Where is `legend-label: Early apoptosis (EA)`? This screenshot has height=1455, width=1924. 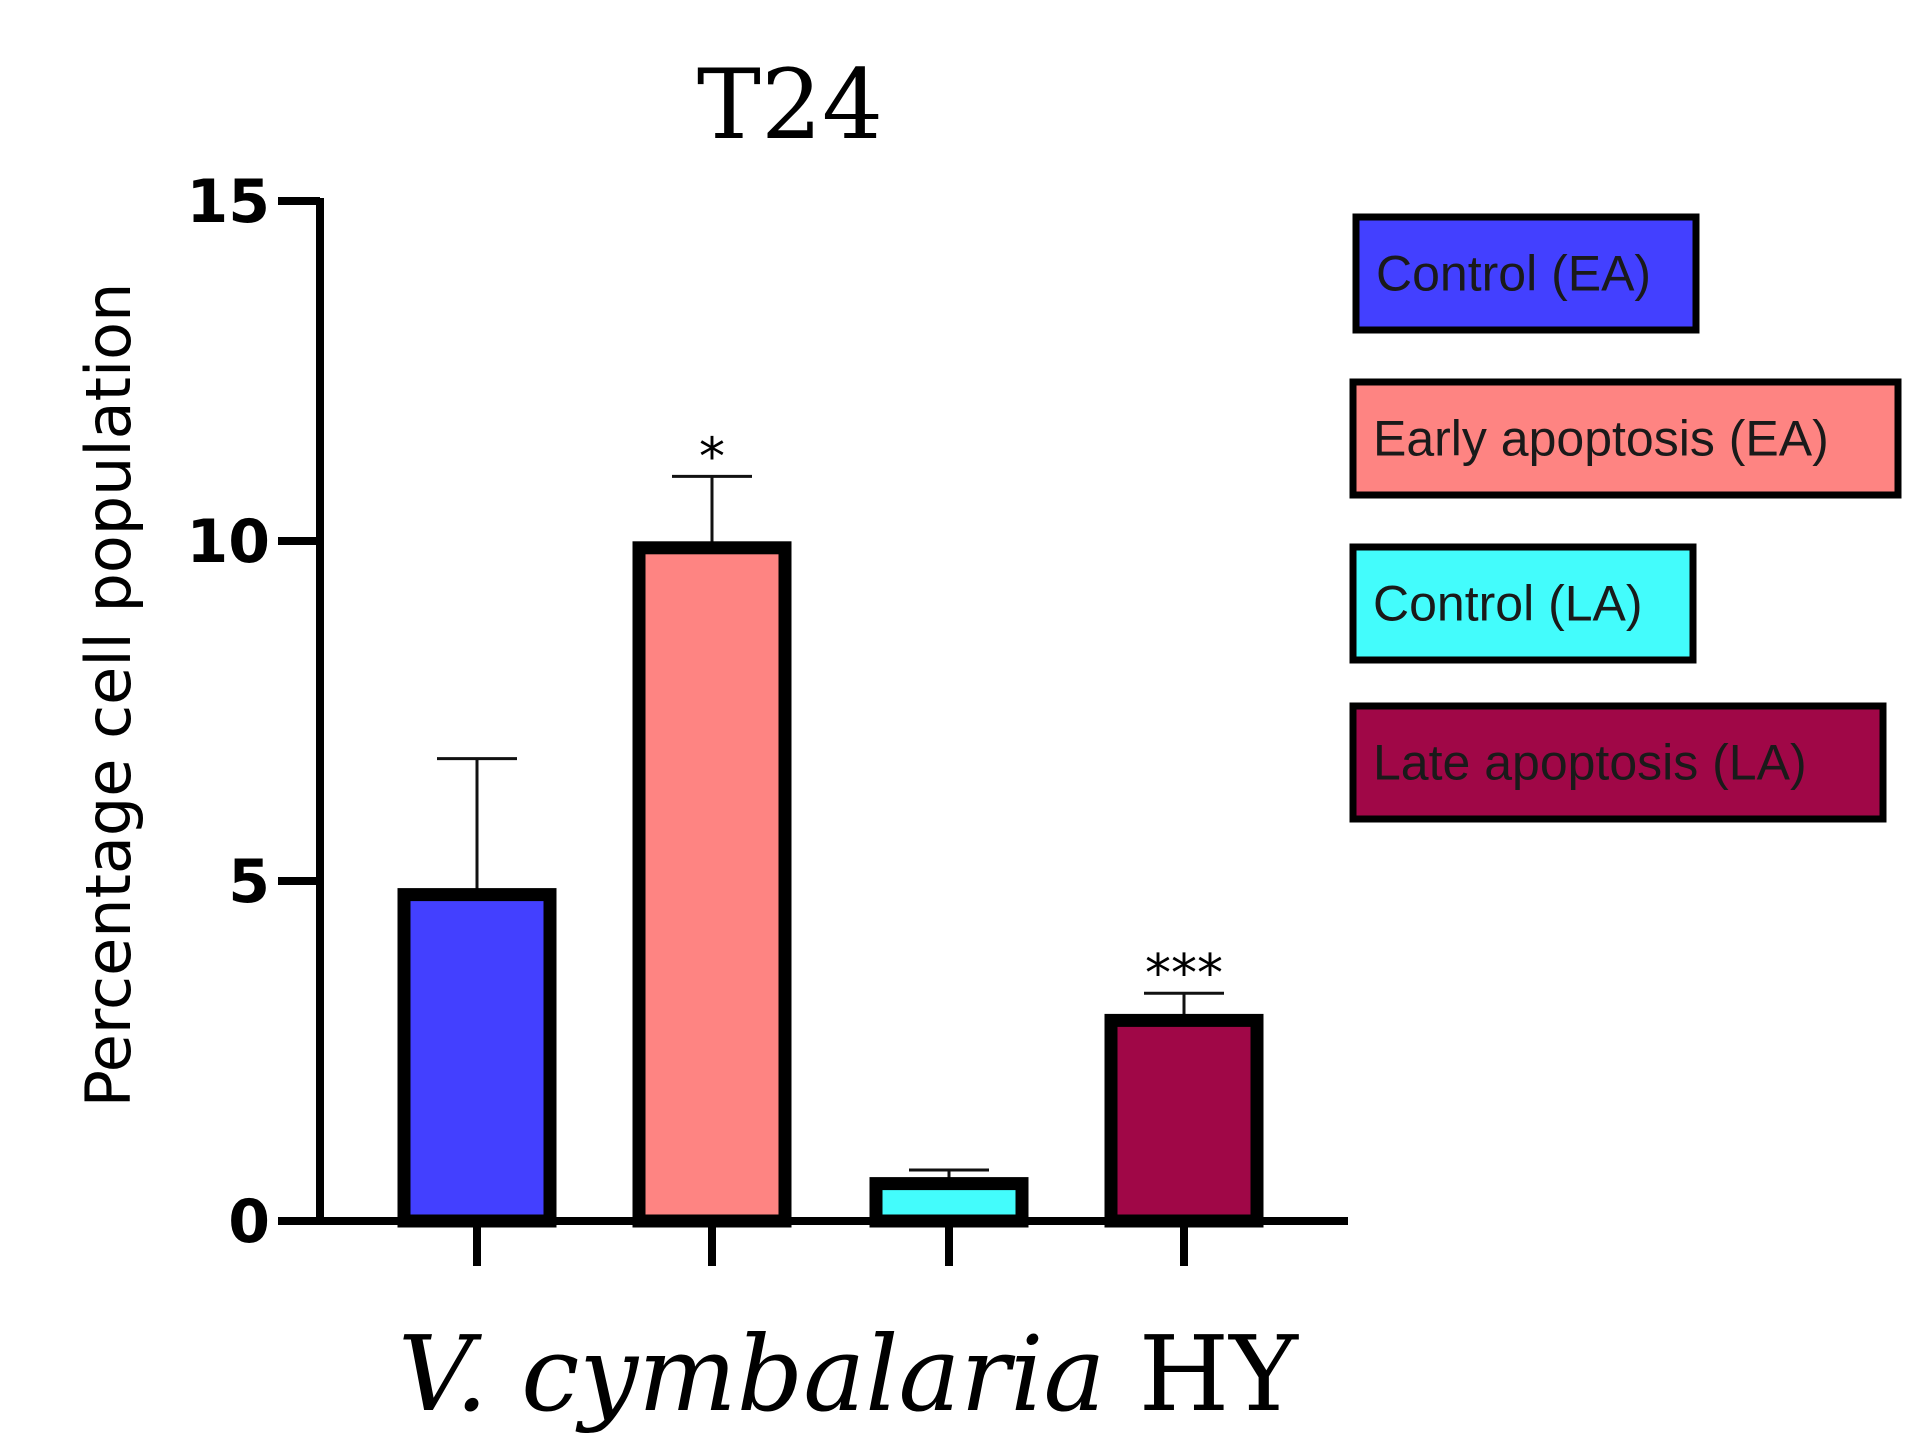 legend-label: Early apoptosis (EA) is located at coordinates (1601, 439).